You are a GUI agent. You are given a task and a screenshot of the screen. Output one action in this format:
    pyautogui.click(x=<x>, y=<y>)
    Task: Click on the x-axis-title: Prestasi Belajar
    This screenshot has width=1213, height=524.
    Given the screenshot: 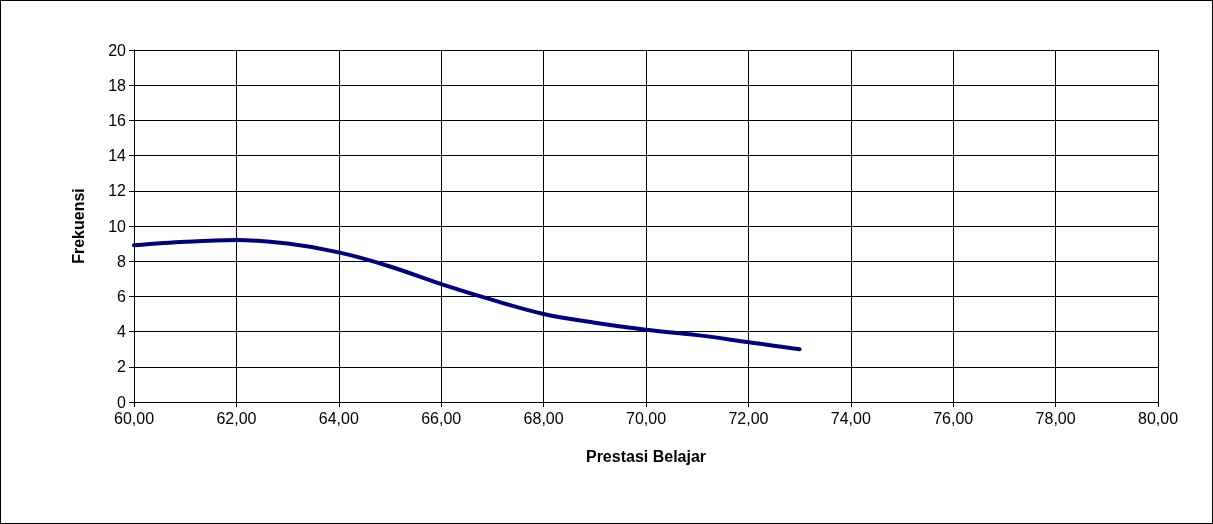 What is the action you would take?
    pyautogui.click(x=646, y=456)
    